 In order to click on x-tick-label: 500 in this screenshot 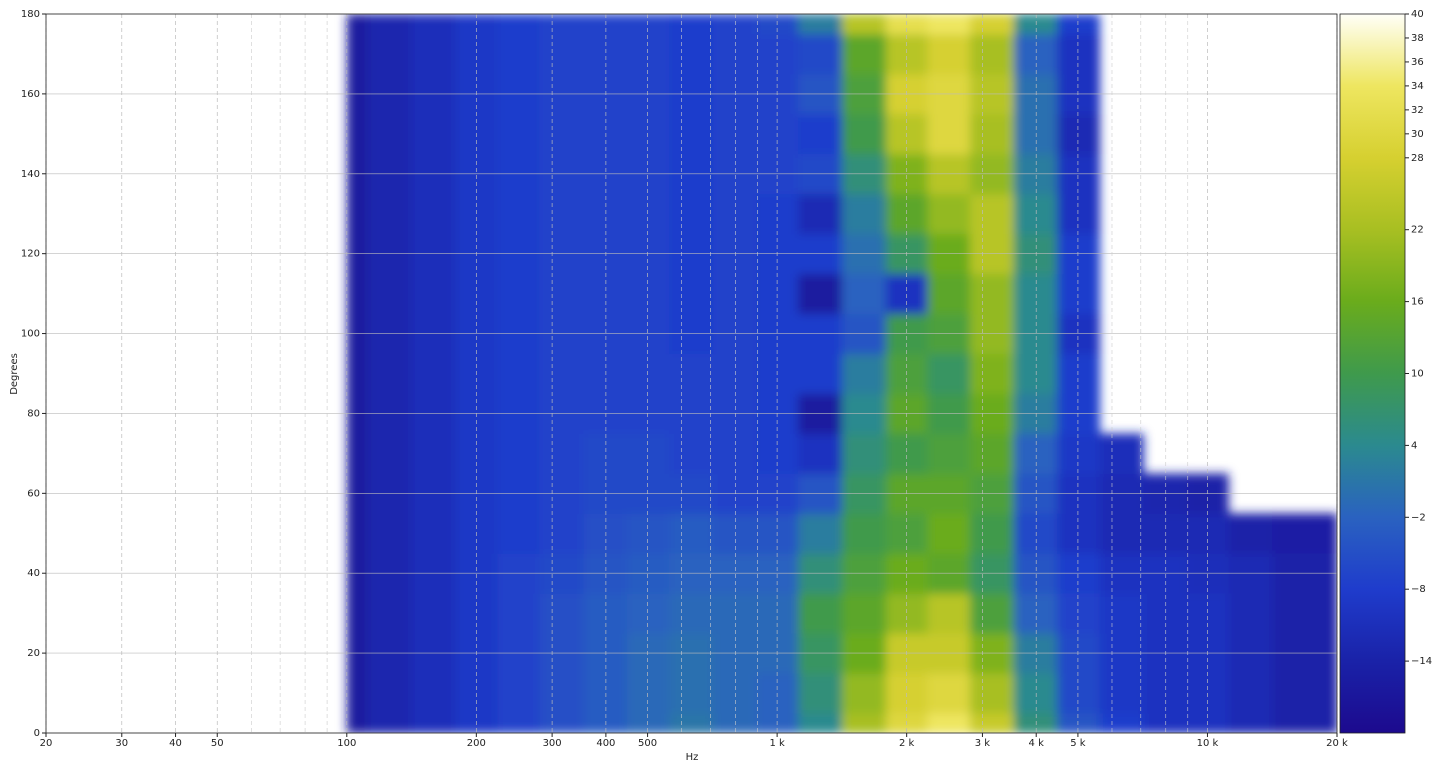, I will do `click(647, 743)`.